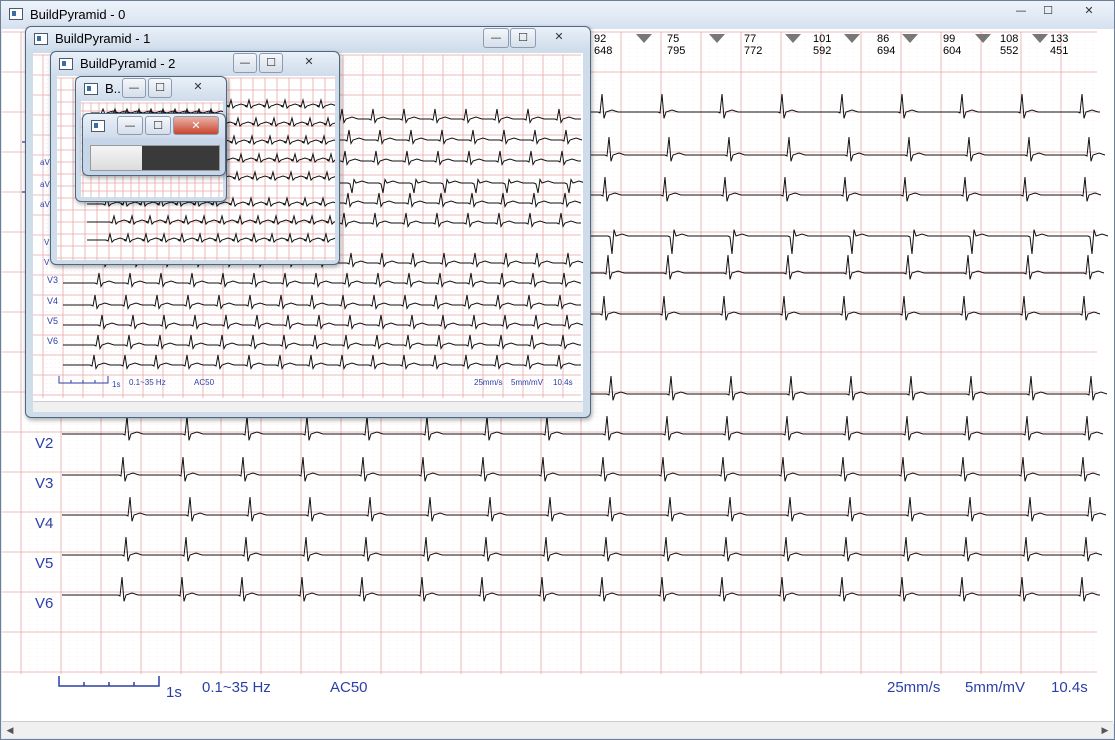 This screenshot has width=1115, height=740. I want to click on main-titlebar: BuildPyramid - 0 — ☐ ✕, so click(557, 15).